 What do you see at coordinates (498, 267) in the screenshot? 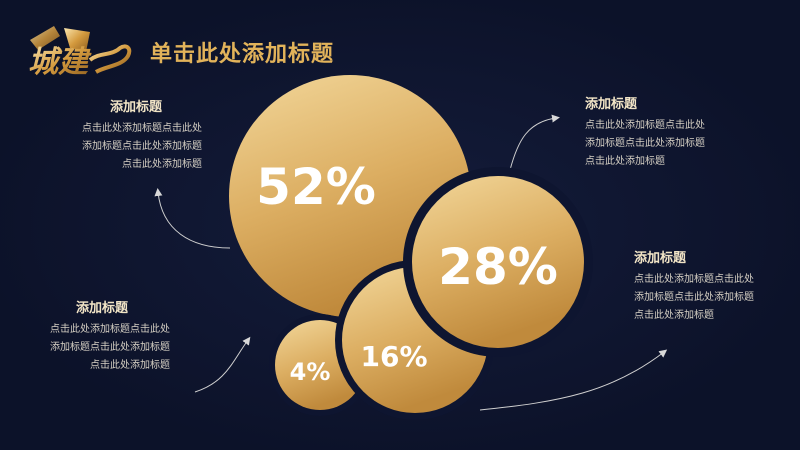
I see `value-28: 28%` at bounding box center [498, 267].